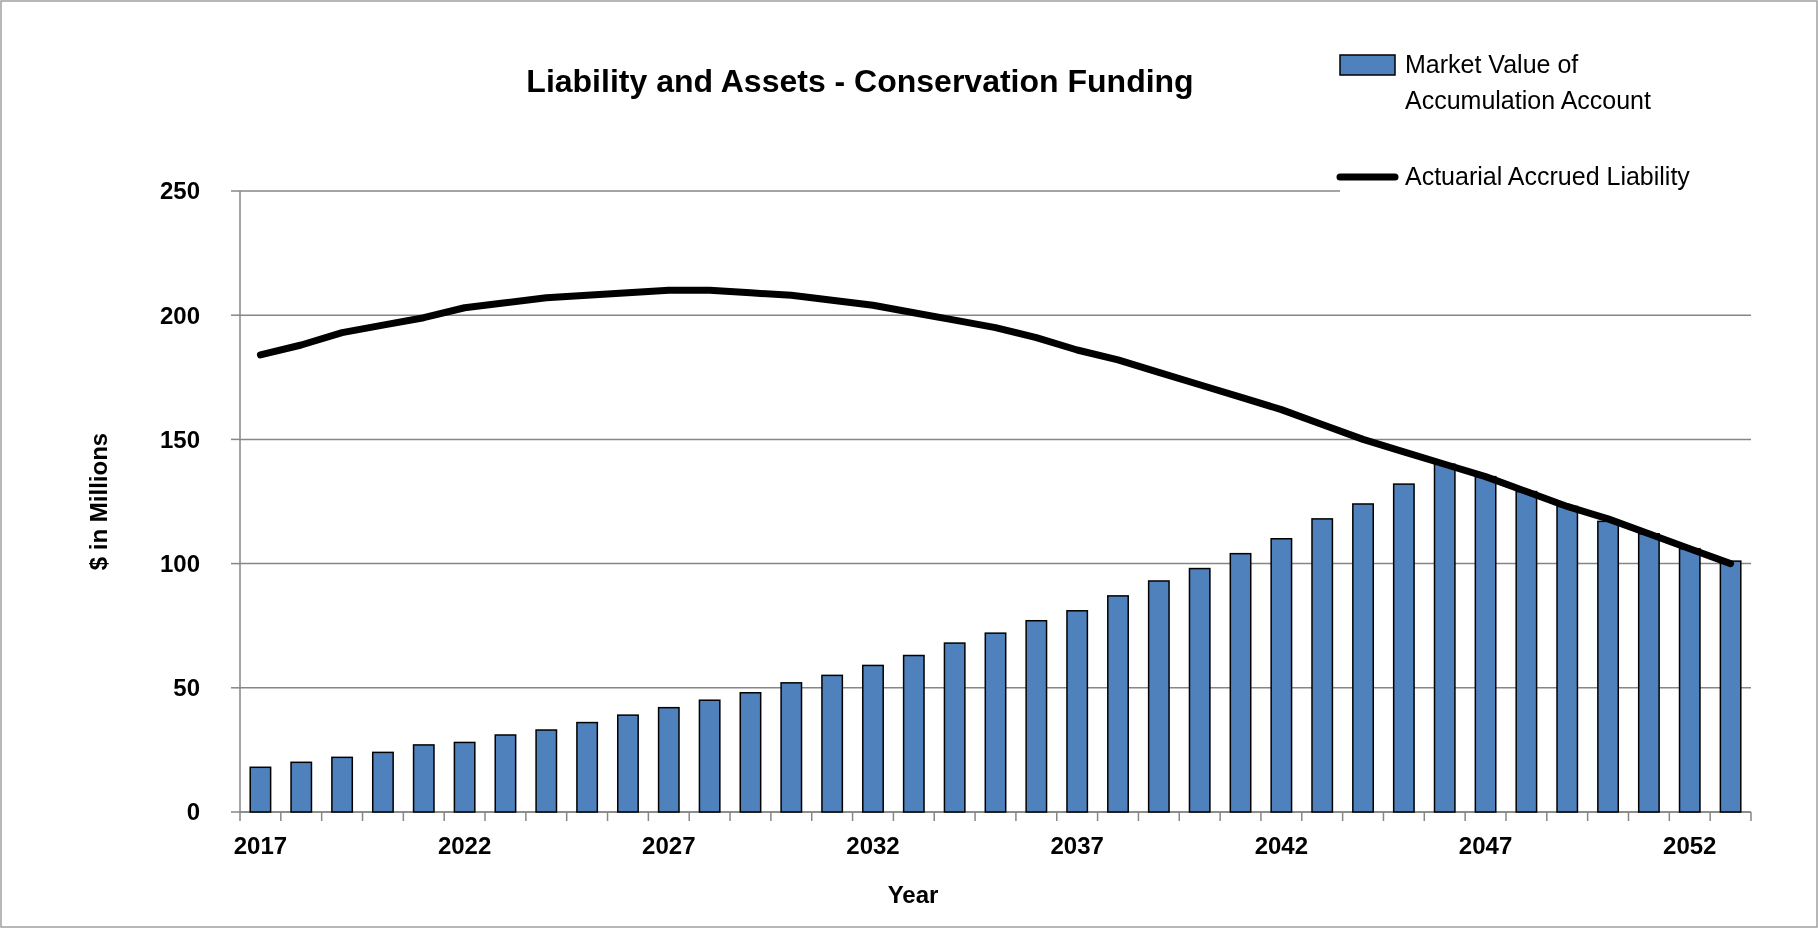 This screenshot has height=928, width=1818. I want to click on x-tick-label: 2017, so click(260, 845).